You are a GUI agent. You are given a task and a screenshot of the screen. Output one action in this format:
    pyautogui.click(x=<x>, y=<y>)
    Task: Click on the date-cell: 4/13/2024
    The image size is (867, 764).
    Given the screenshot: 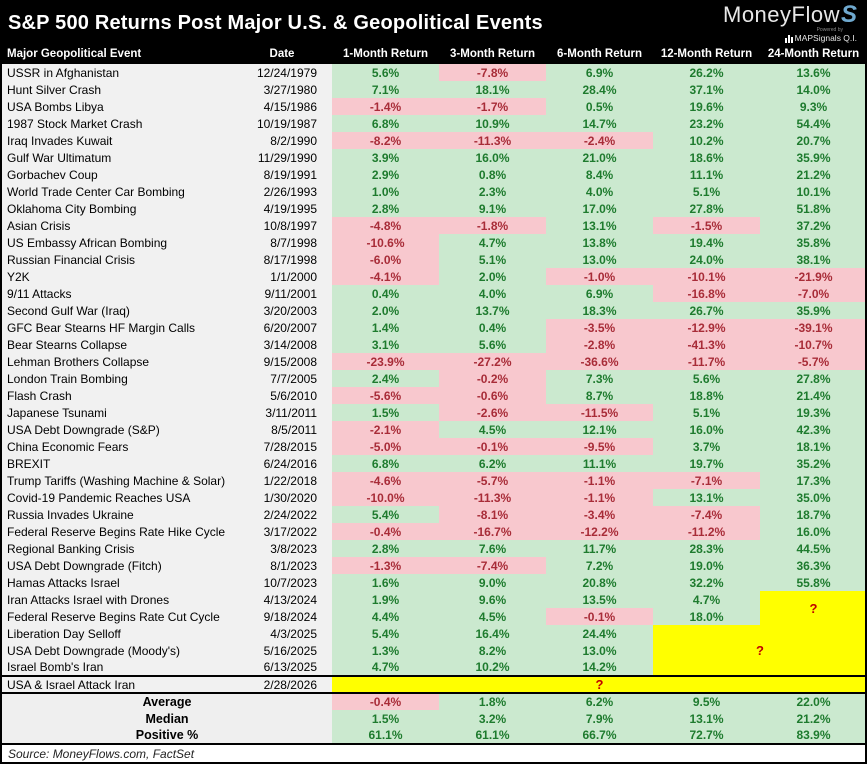 What is the action you would take?
    pyautogui.click(x=282, y=599)
    